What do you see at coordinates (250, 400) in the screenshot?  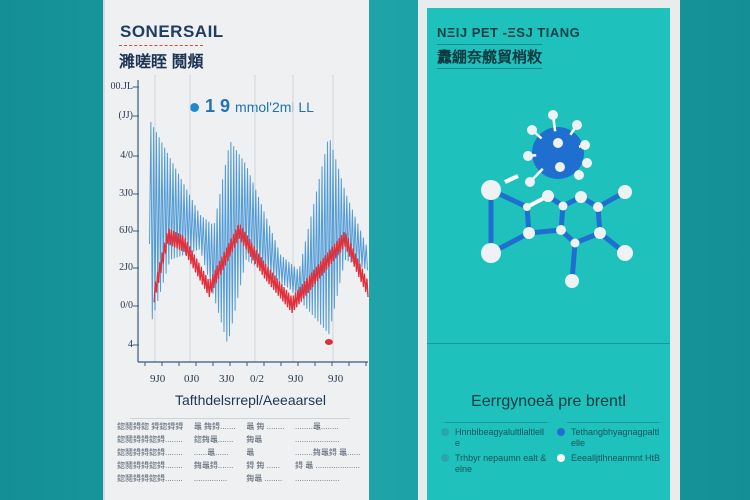 I see `x-axis-label: Tafthdelsrrepl/Aeeaarsel` at bounding box center [250, 400].